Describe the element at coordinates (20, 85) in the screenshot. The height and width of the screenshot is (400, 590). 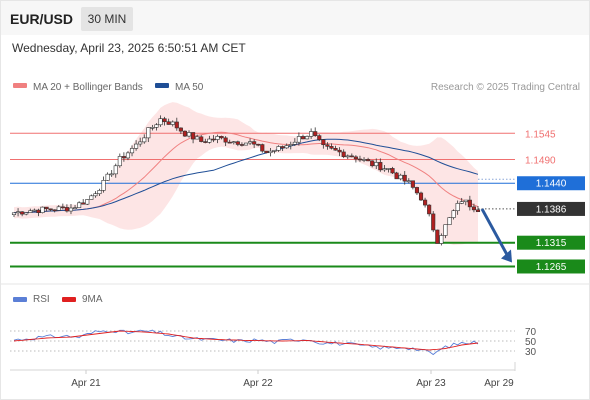
I see `ma20-legend-swatch` at that location.